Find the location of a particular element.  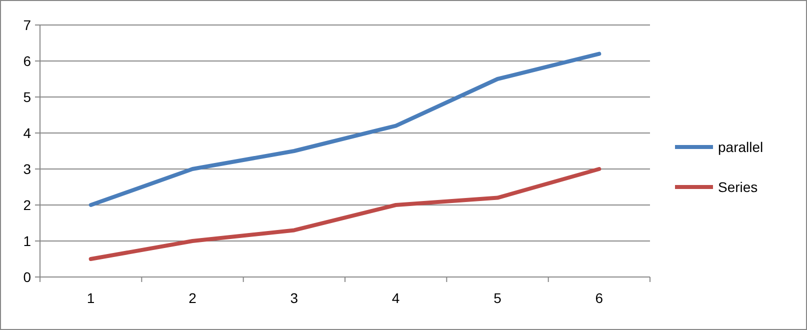

x-tick-label: 3 is located at coordinates (294, 298).